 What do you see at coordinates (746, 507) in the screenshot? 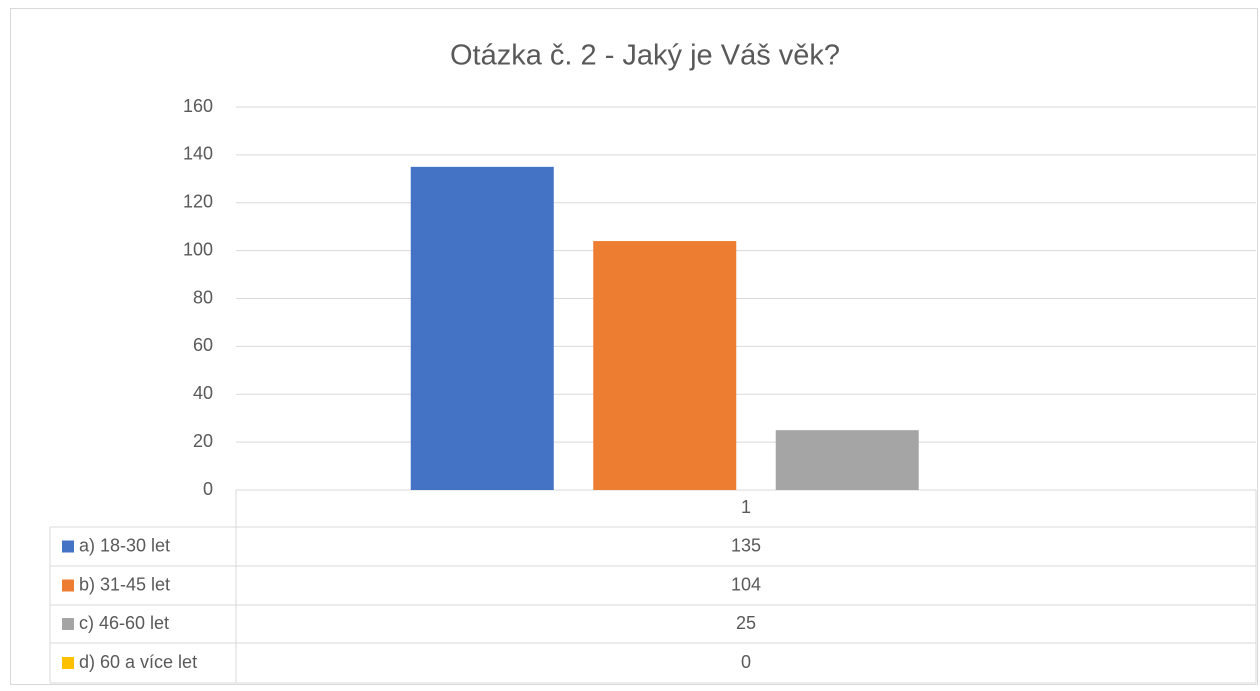
I see `x-tick-label: 1` at bounding box center [746, 507].